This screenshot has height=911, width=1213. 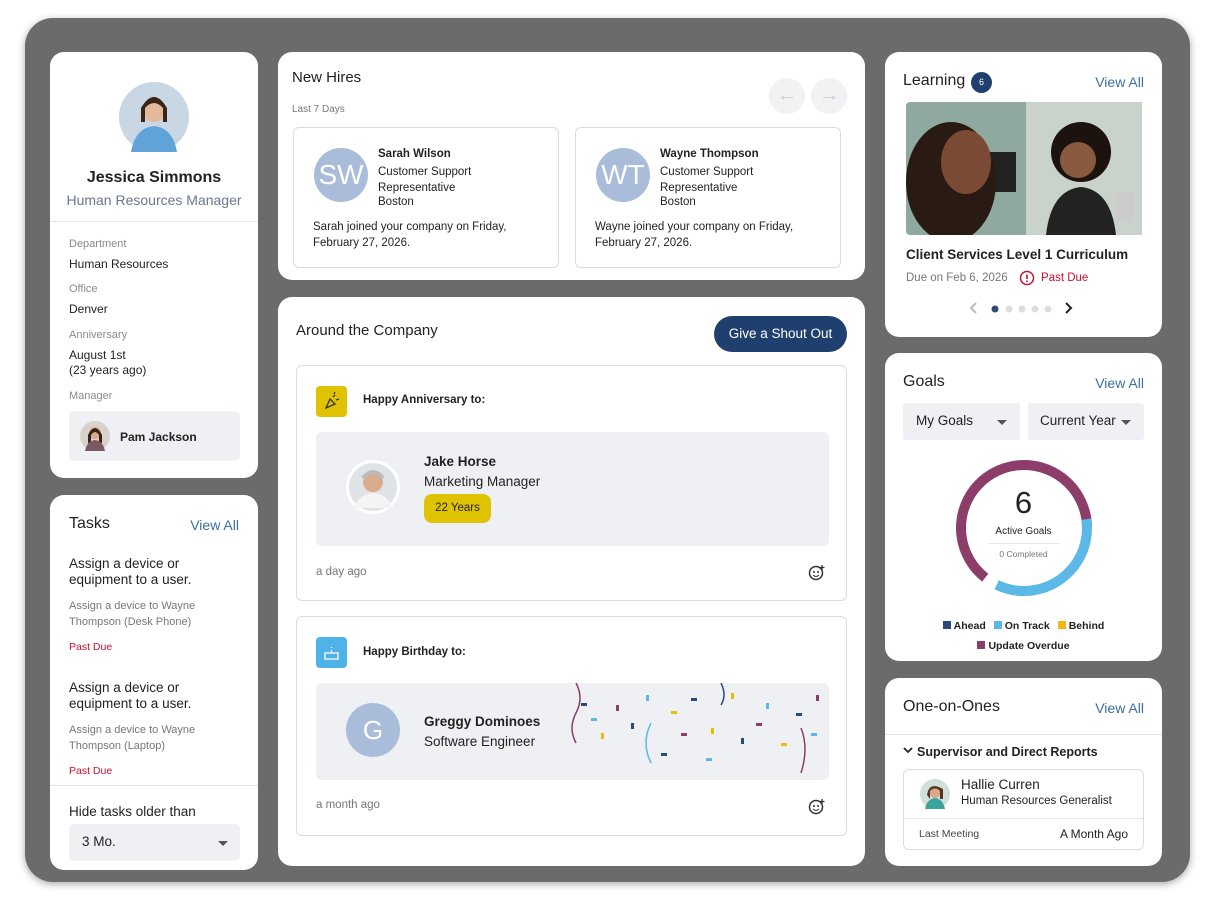 I want to click on meeting-value: A Month Ago, so click(x=1093, y=834).